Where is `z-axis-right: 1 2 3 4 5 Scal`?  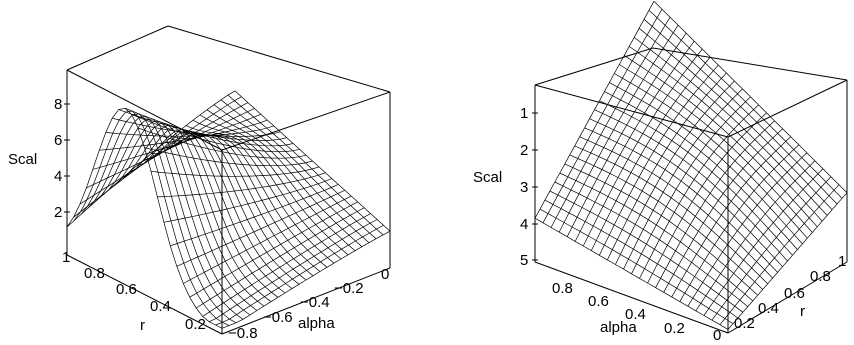
z-axis-right: 1 2 3 4 5 Scal is located at coordinates (505, 187).